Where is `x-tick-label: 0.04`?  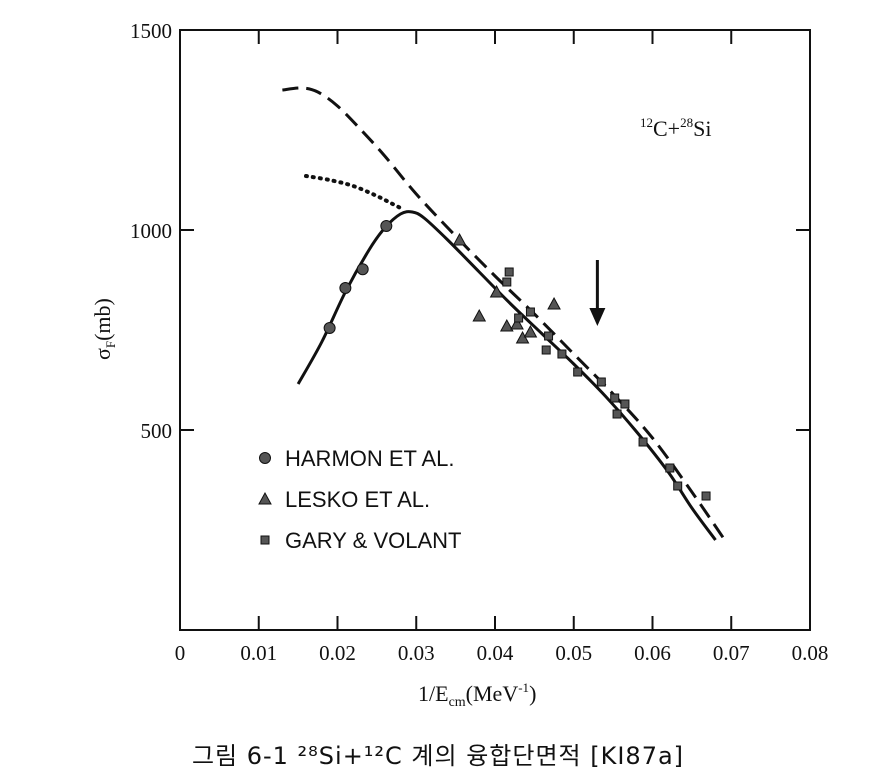
x-tick-label: 0.04 is located at coordinates (495, 653).